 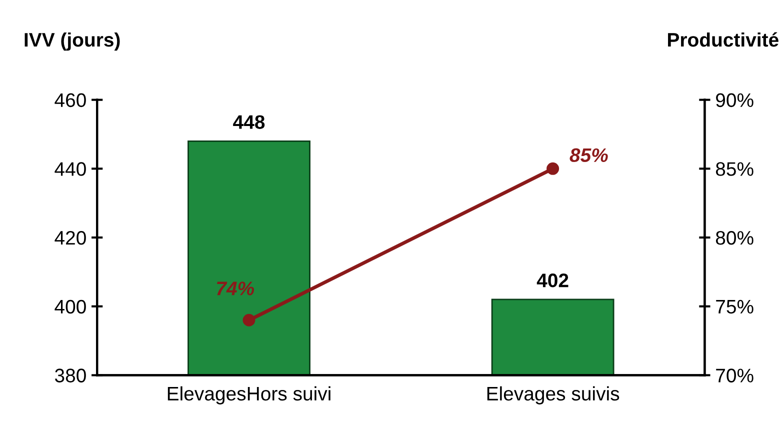 I want to click on y-tick-label: 440, so click(x=70, y=169).